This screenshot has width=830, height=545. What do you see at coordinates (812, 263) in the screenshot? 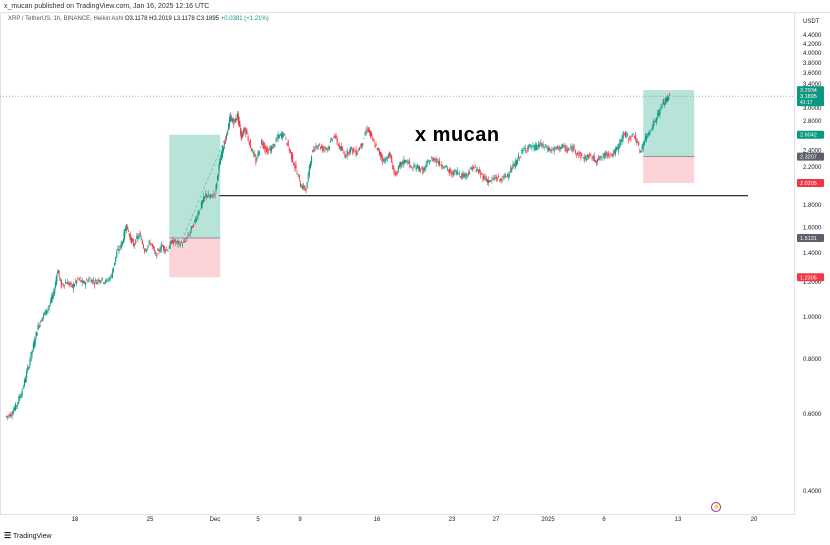
I see `price-axis` at bounding box center [812, 263].